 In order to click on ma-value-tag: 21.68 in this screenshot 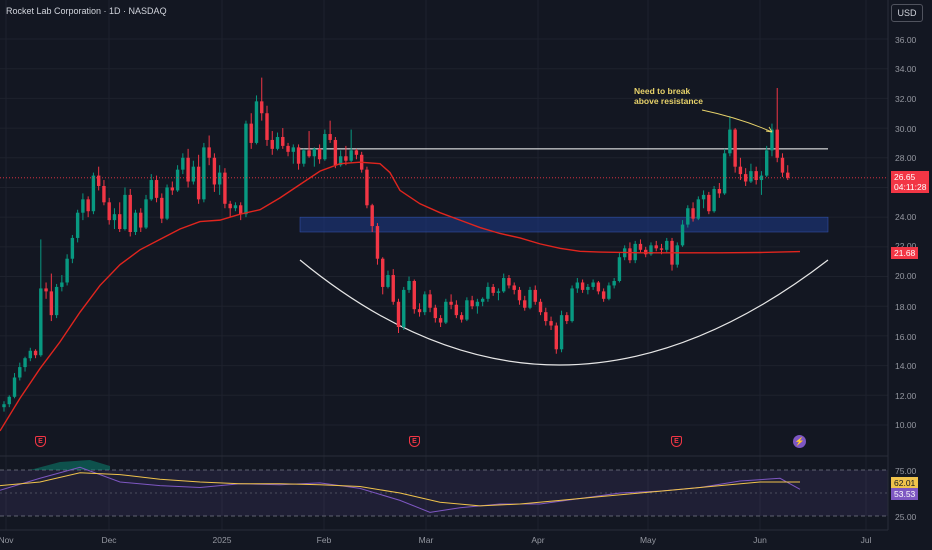, I will do `click(905, 253)`.